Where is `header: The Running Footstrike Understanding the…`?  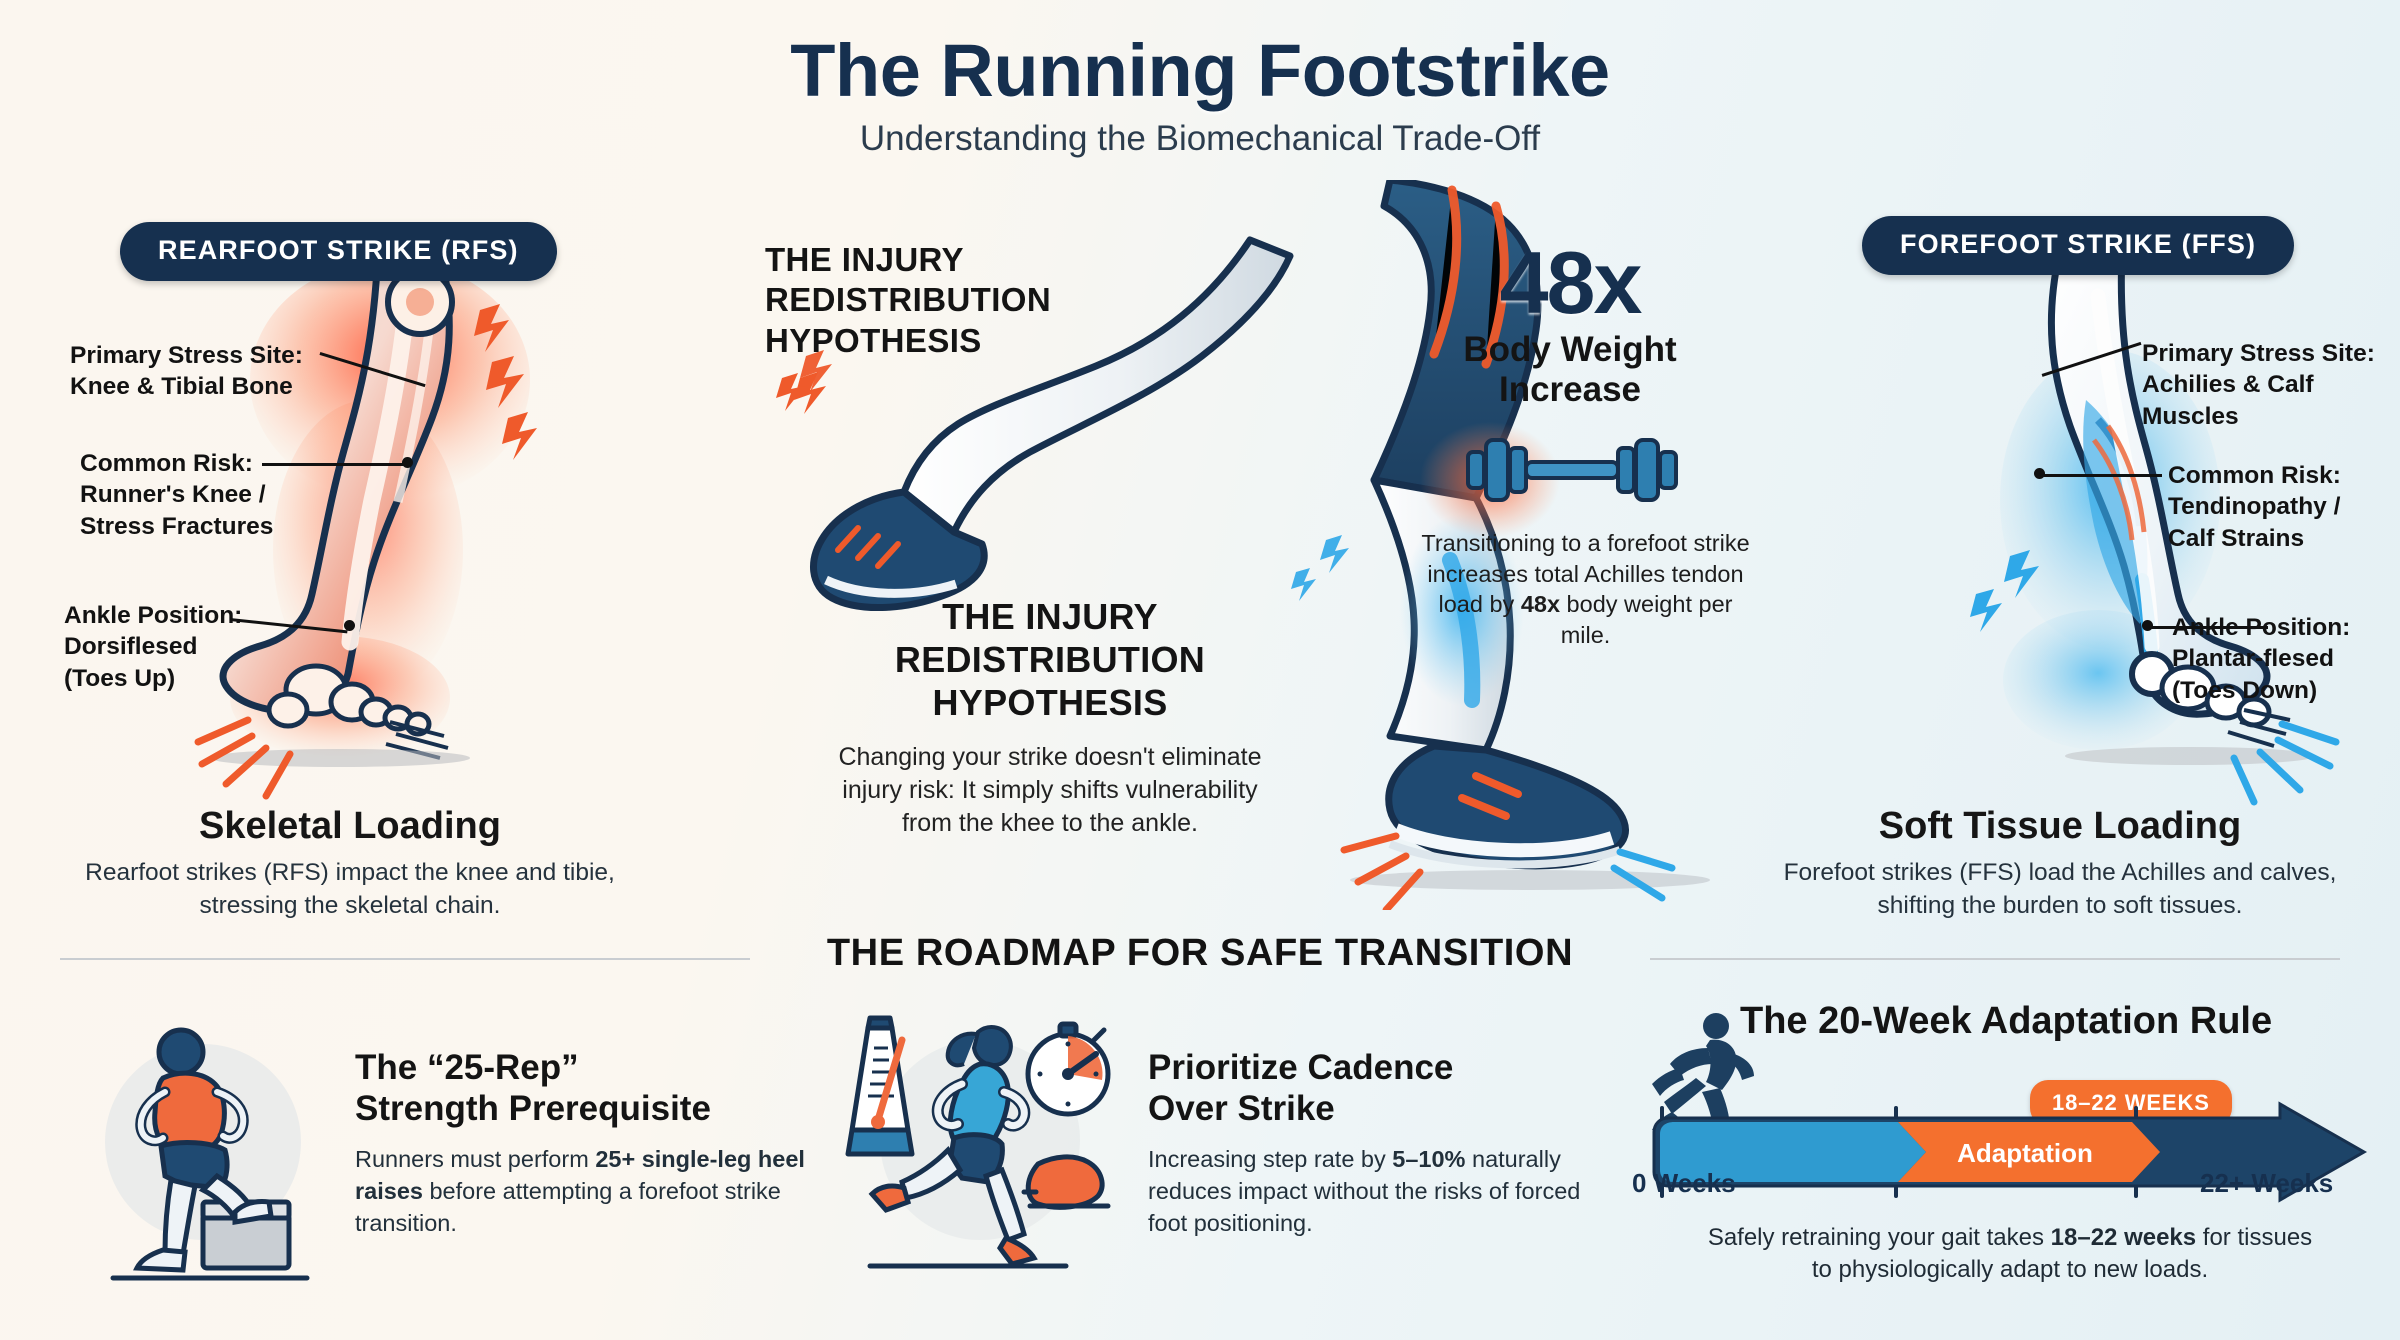
header: The Running Footstrike Understanding the… is located at coordinates (1200, 93).